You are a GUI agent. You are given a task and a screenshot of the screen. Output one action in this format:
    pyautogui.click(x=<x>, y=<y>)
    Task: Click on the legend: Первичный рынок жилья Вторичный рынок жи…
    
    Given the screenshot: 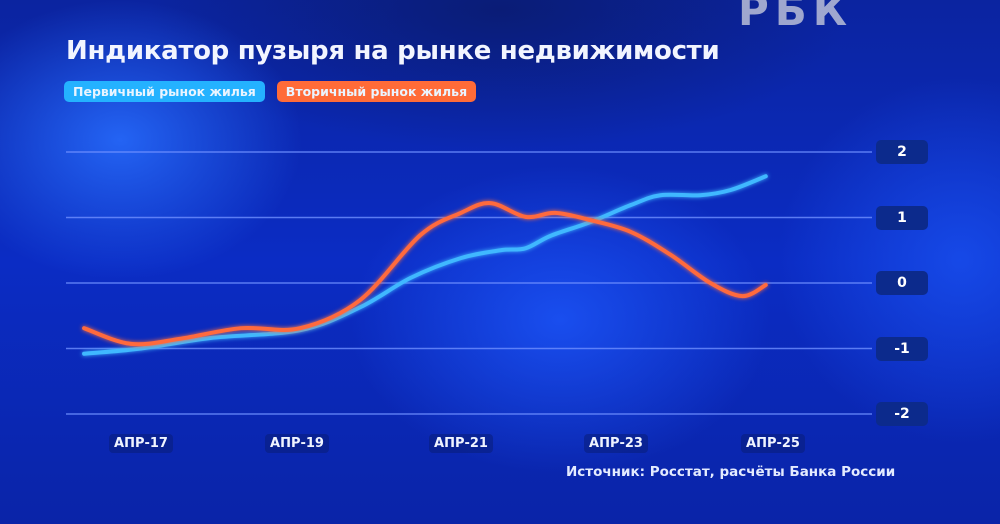 What is the action you would take?
    pyautogui.click(x=270, y=91)
    